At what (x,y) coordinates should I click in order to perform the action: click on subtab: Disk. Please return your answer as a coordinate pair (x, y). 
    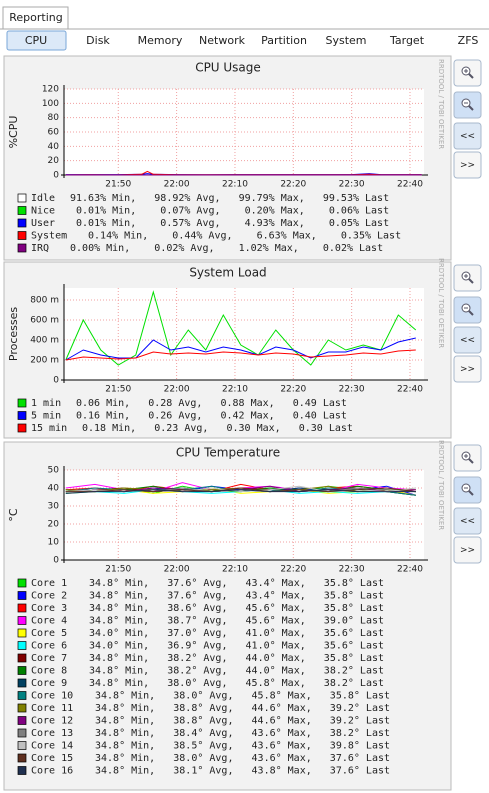
    Looking at the image, I should click on (98, 40).